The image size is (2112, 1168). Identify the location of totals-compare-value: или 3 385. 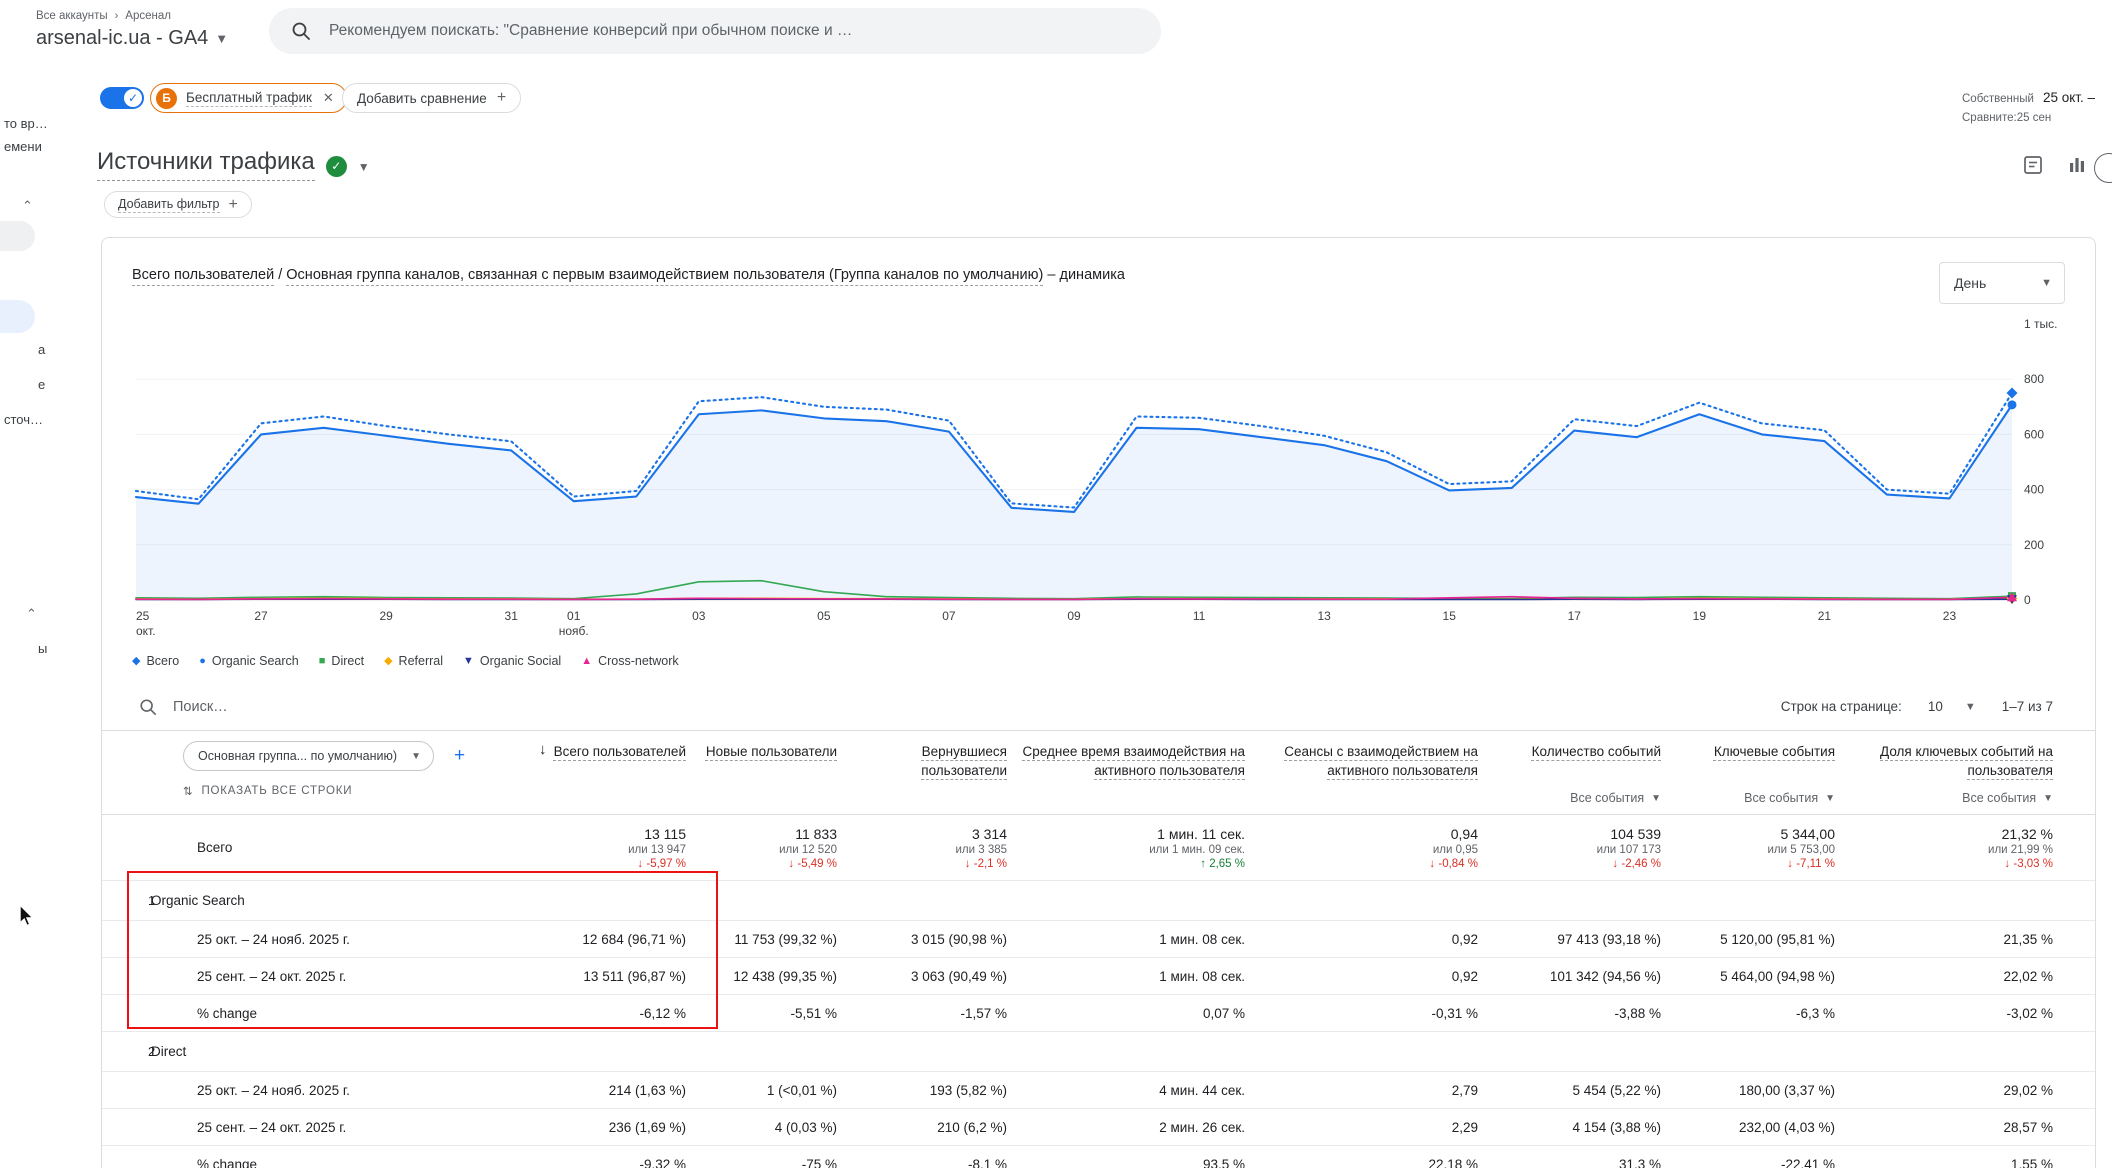
(981, 849).